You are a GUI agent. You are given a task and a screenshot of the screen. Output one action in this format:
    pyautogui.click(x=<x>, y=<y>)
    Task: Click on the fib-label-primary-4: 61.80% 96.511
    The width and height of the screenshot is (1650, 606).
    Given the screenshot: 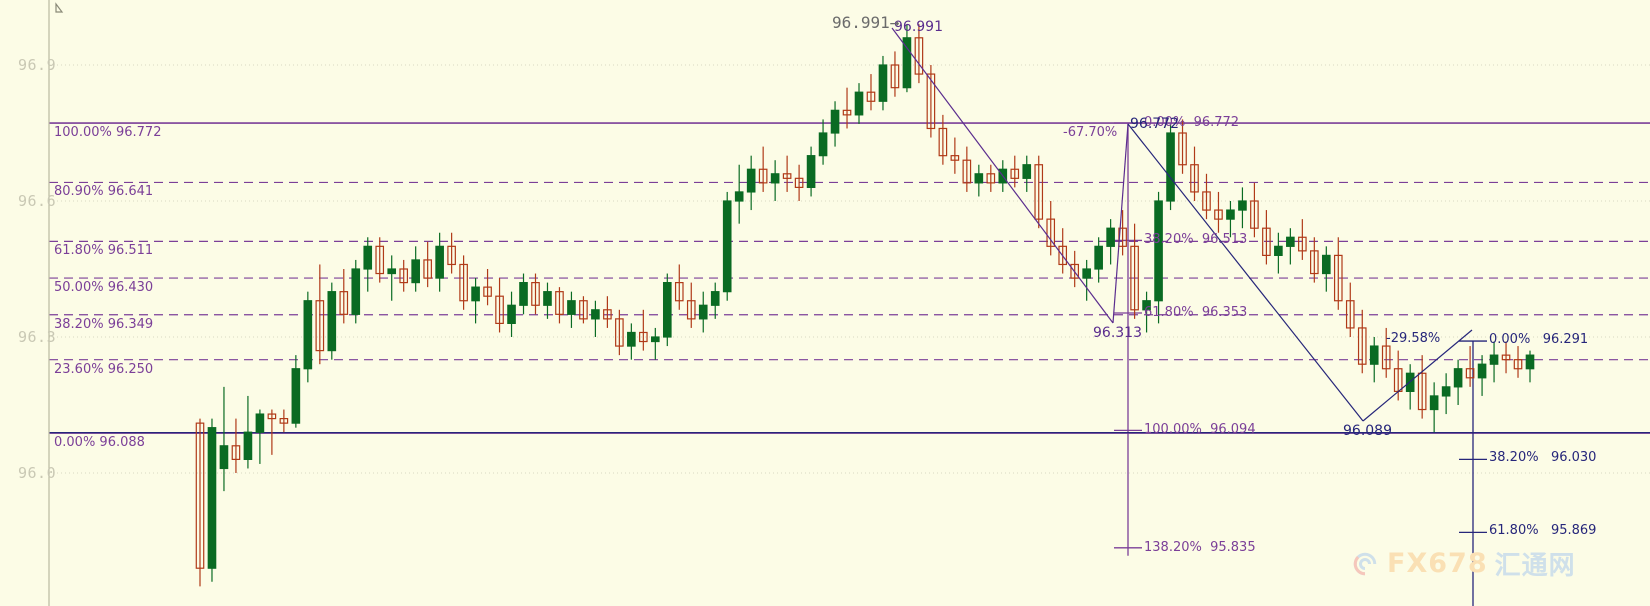 What is the action you would take?
    pyautogui.click(x=104, y=251)
    